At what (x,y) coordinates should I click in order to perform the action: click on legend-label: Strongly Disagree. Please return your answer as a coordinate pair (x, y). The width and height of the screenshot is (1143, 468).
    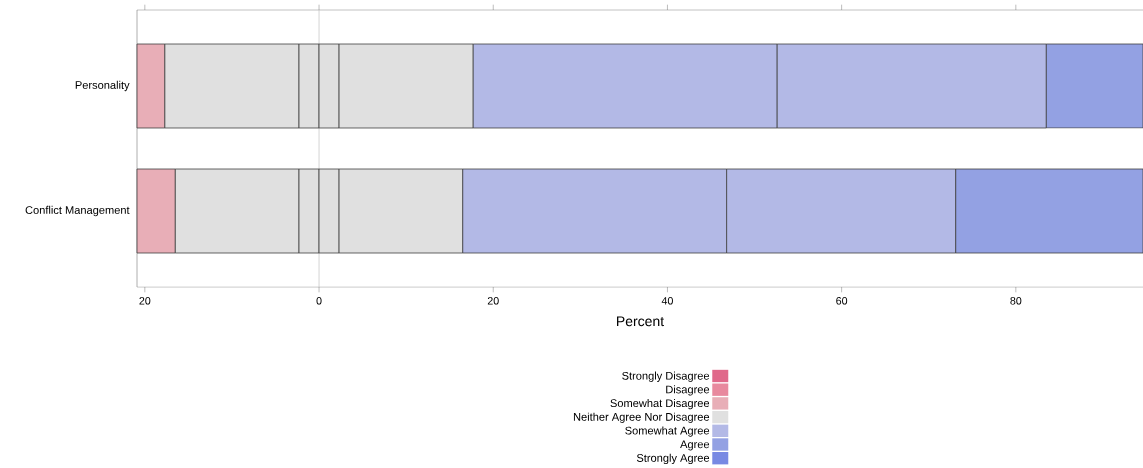
    Looking at the image, I should click on (666, 376).